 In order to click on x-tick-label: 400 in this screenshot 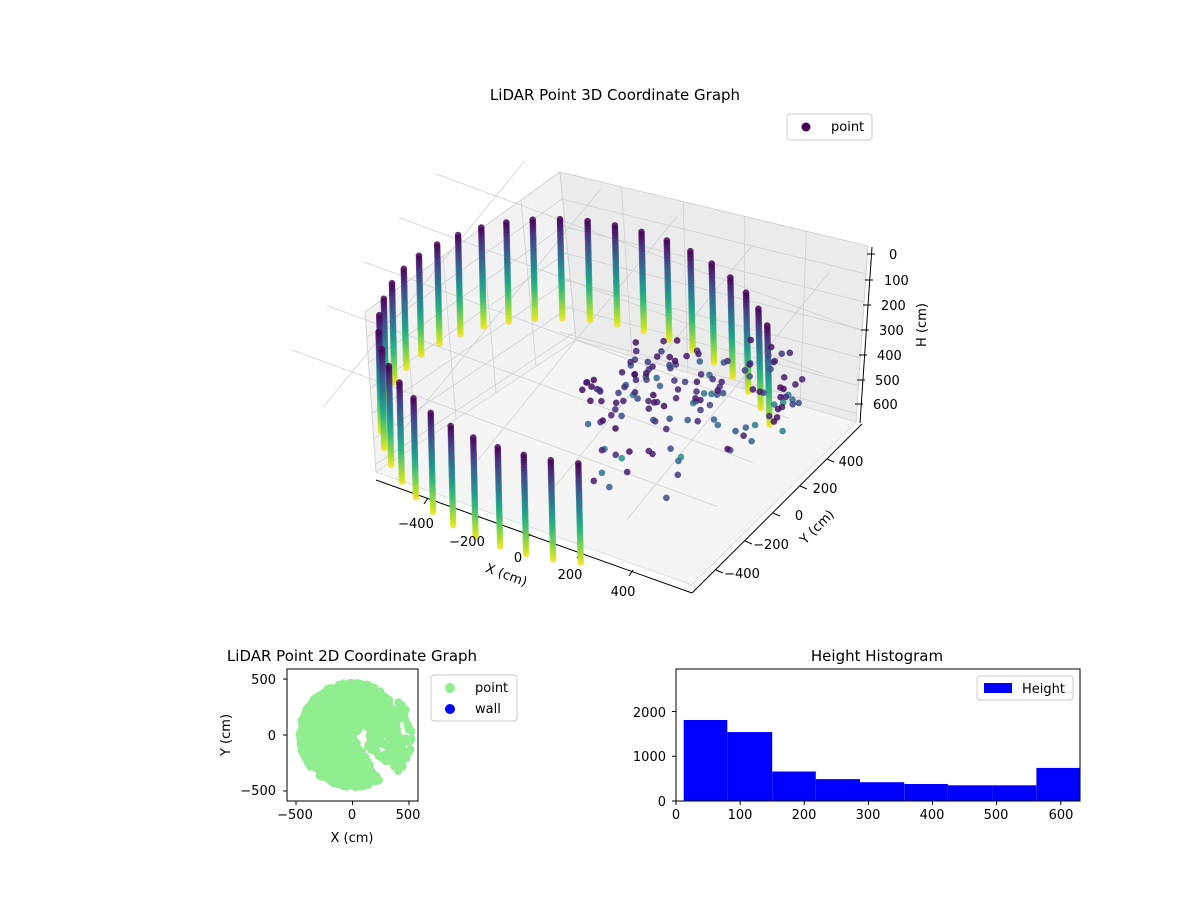, I will do `click(932, 815)`.